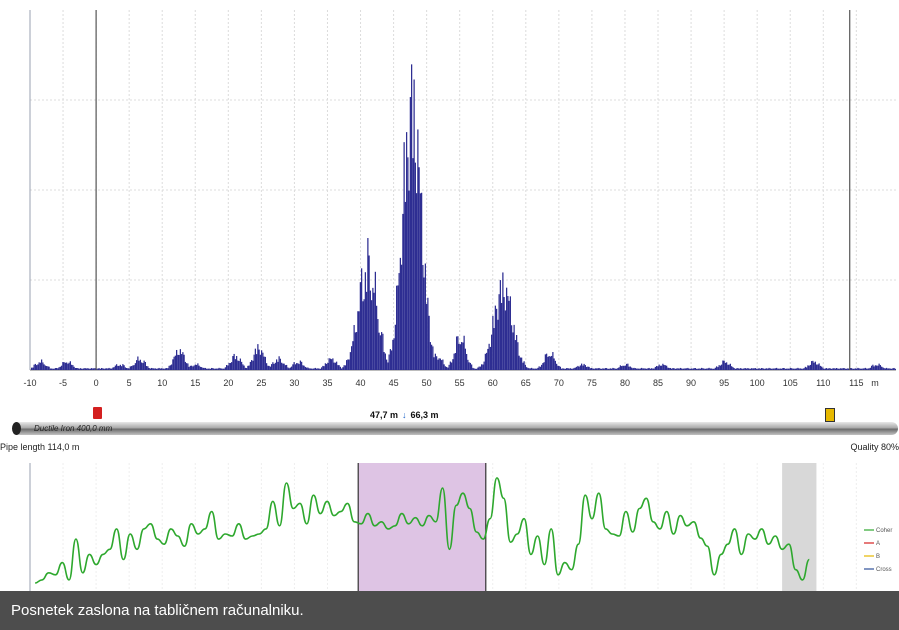 The height and width of the screenshot is (630, 899). I want to click on leak-pin-icon: ↓, so click(404, 415).